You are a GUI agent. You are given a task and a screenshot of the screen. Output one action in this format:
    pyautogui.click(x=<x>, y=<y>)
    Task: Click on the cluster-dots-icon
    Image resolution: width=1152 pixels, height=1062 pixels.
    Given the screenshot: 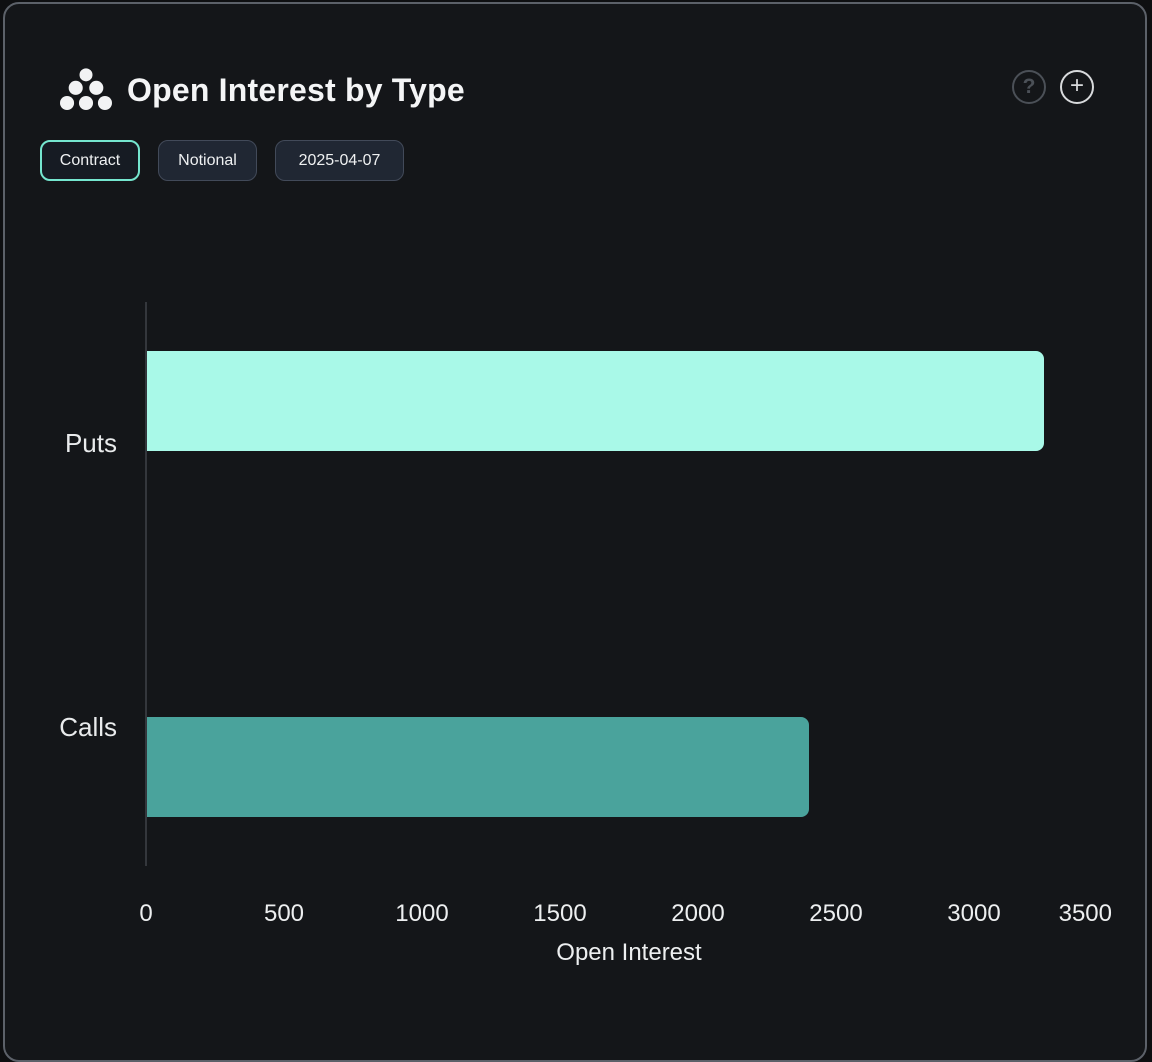 What is the action you would take?
    pyautogui.click(x=86, y=89)
    